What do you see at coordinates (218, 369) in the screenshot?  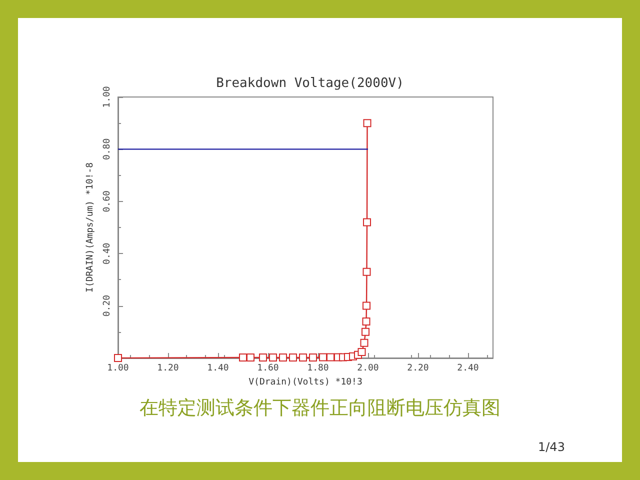 I see `x-tick-label: 1.40` at bounding box center [218, 369].